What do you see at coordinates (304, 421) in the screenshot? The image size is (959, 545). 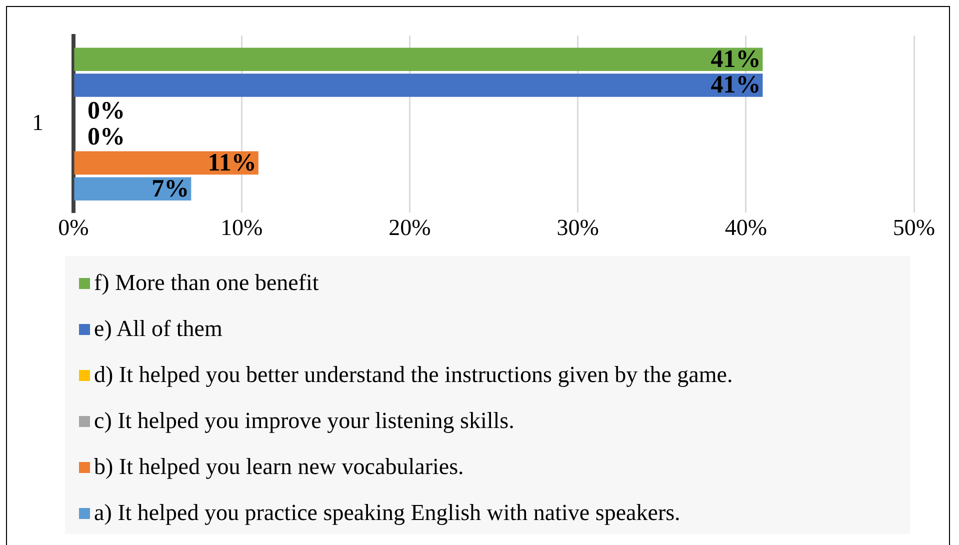 I see `legend-label: c) It helped you improve your listening skills.` at bounding box center [304, 421].